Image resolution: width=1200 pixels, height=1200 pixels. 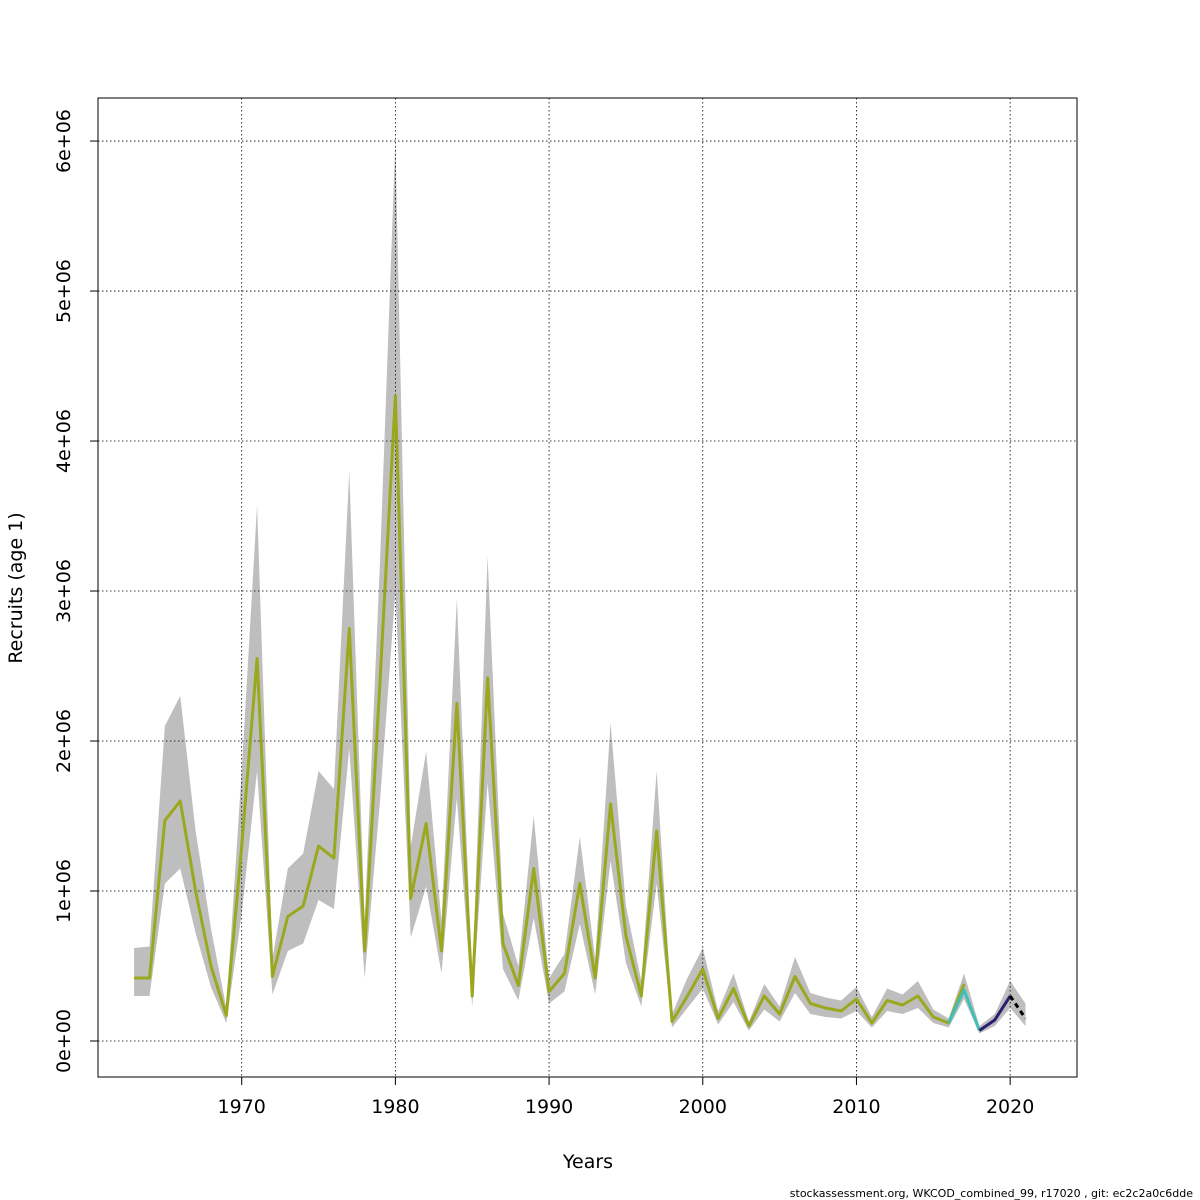 I want to click on x-tick-label: 2020, so click(x=1010, y=1107).